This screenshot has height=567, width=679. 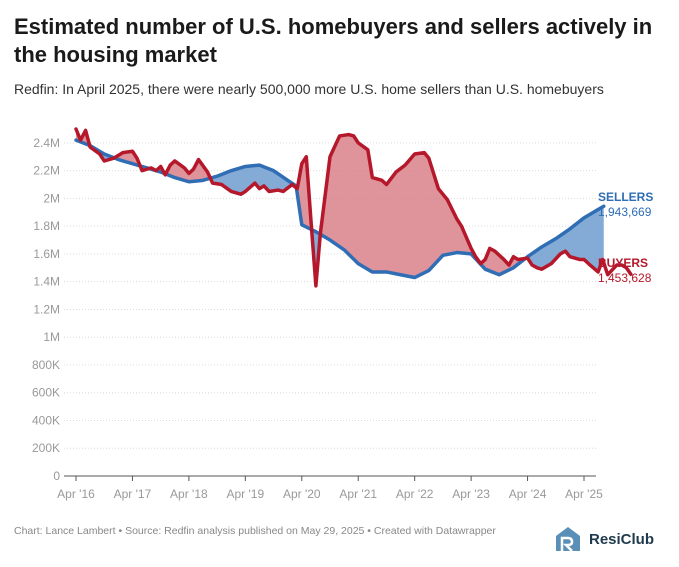 I want to click on y-tick-label: 0, so click(x=56, y=476).